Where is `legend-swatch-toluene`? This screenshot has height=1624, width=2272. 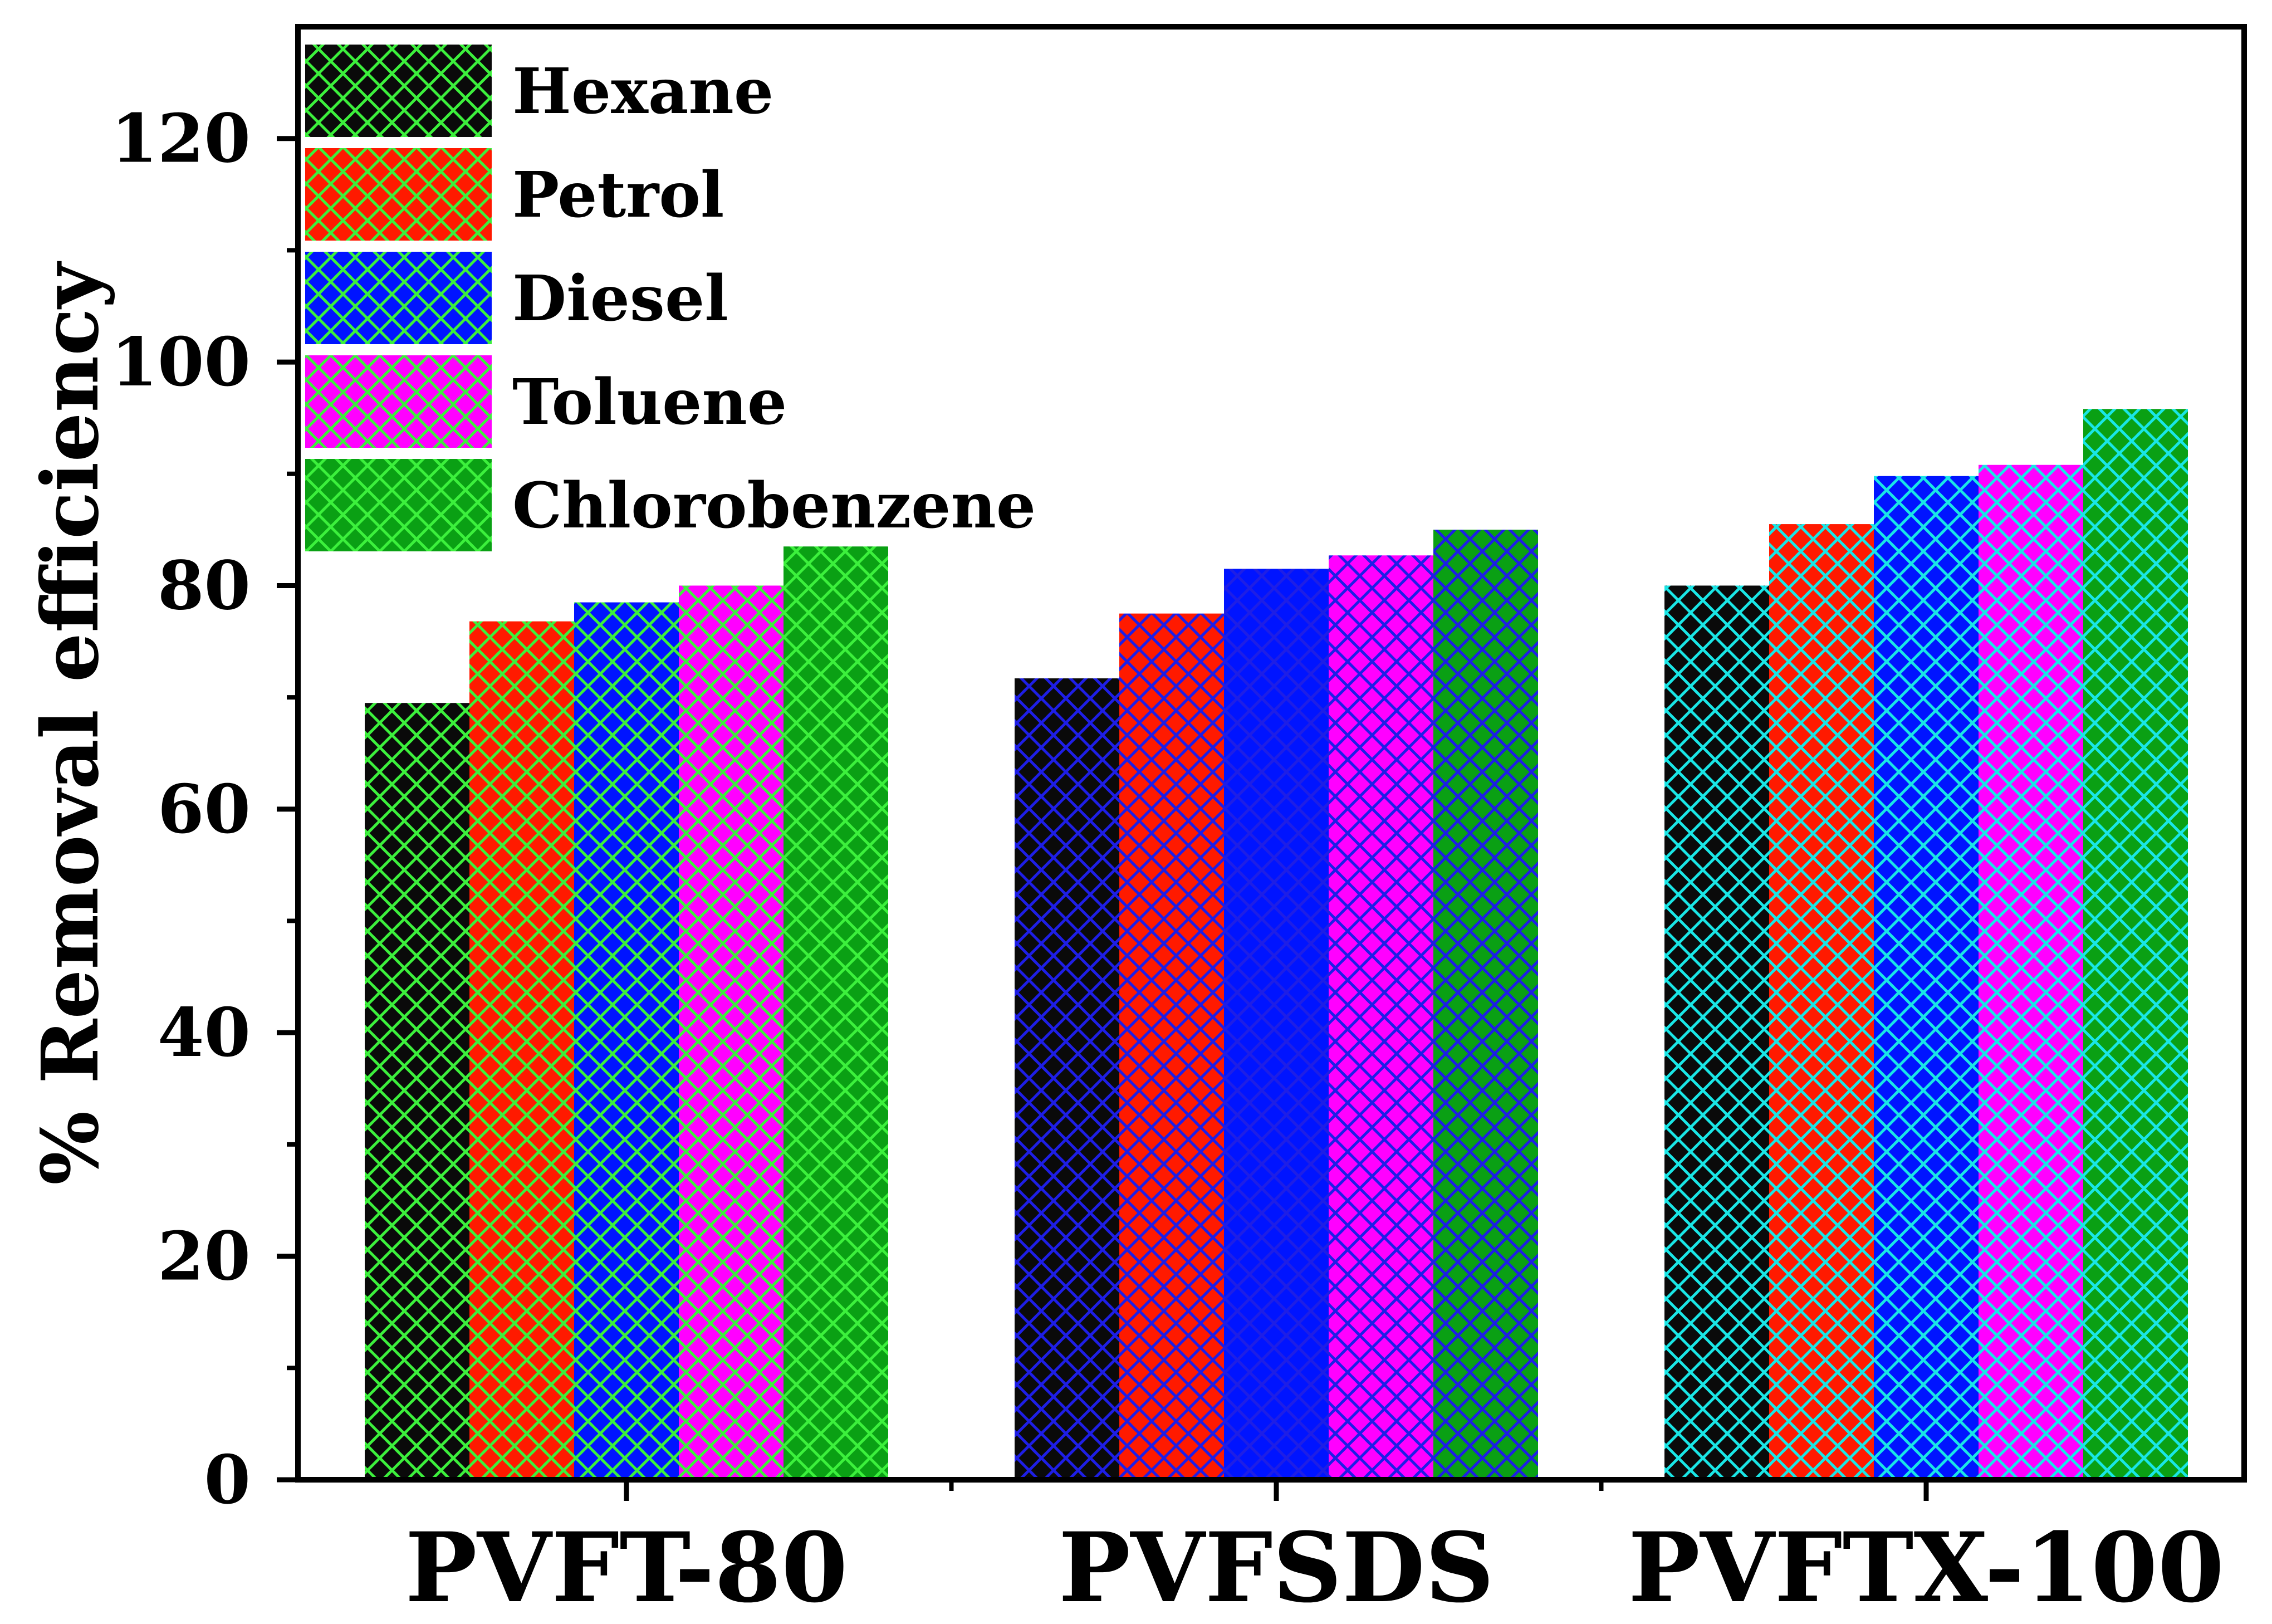
legend-swatch-toluene is located at coordinates (399, 401).